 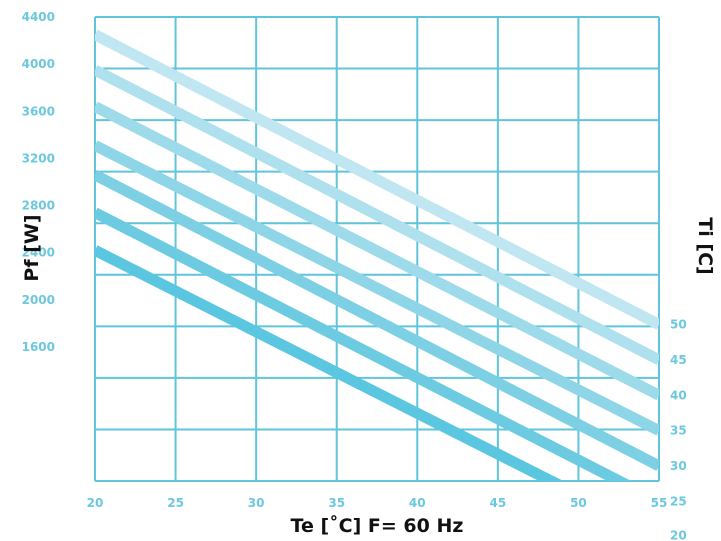 I want to click on series-label-30: 30, so click(x=678, y=466).